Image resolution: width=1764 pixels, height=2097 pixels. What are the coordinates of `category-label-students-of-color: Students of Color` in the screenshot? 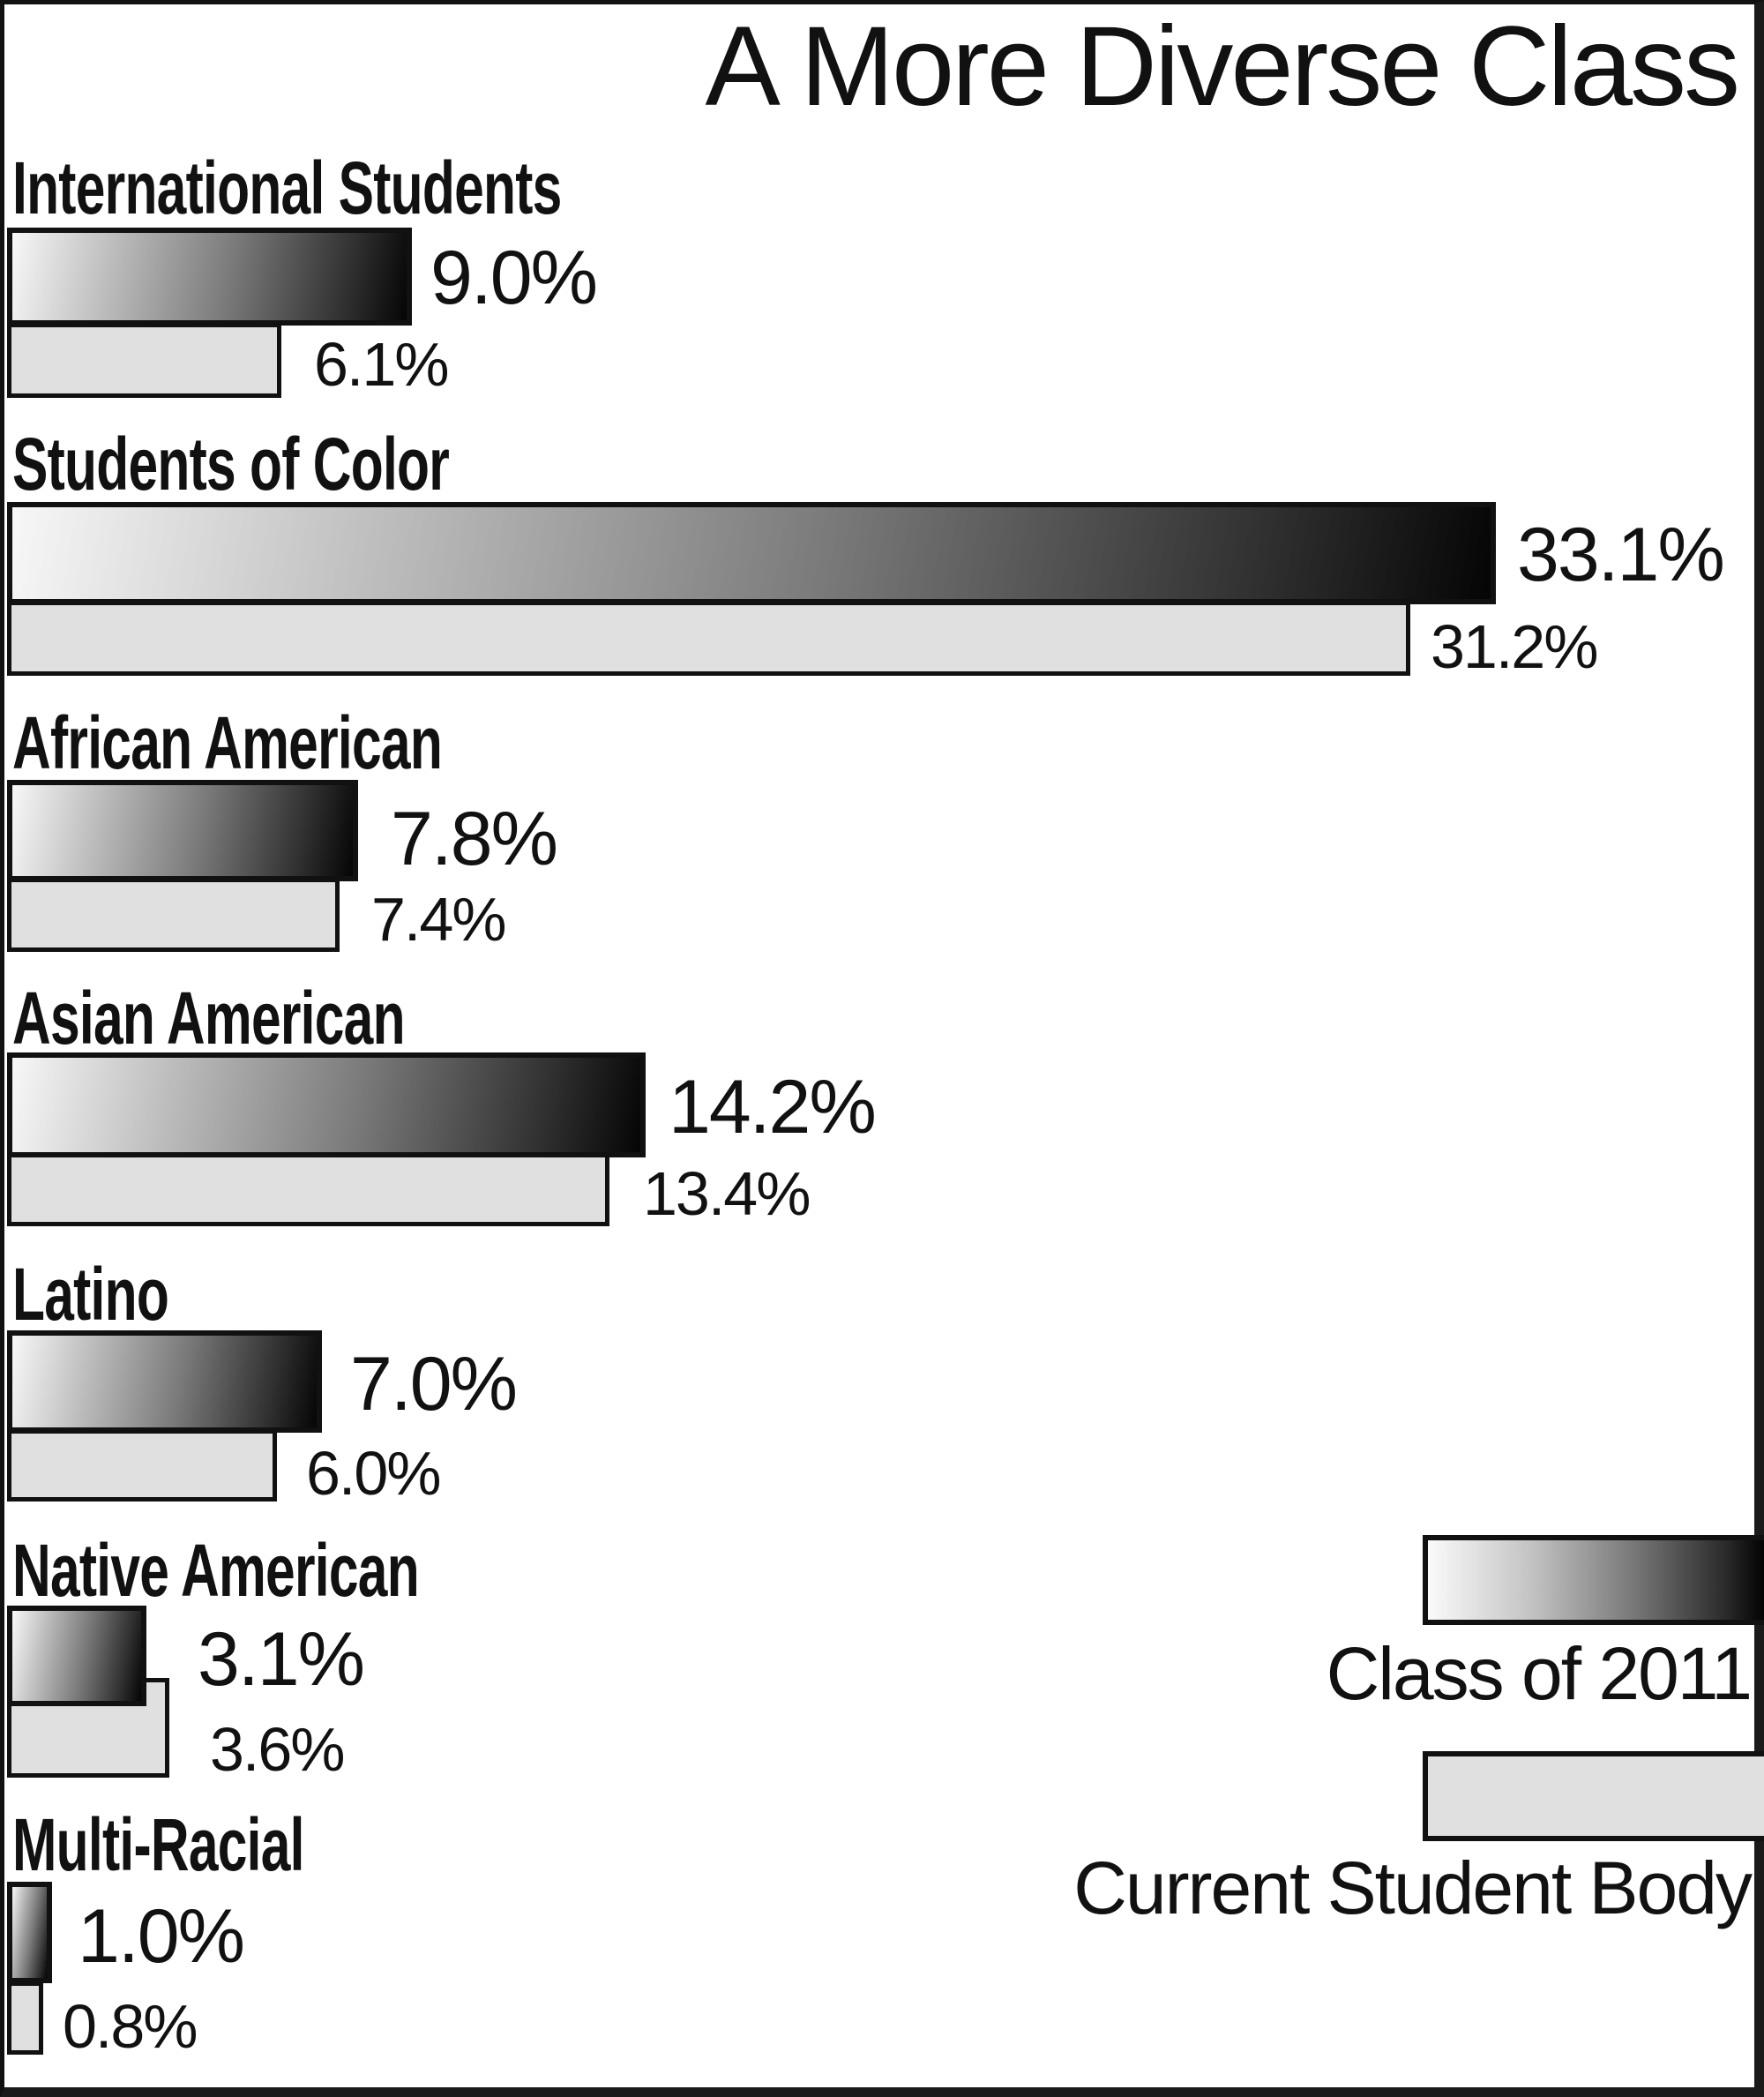 It's located at (231, 464).